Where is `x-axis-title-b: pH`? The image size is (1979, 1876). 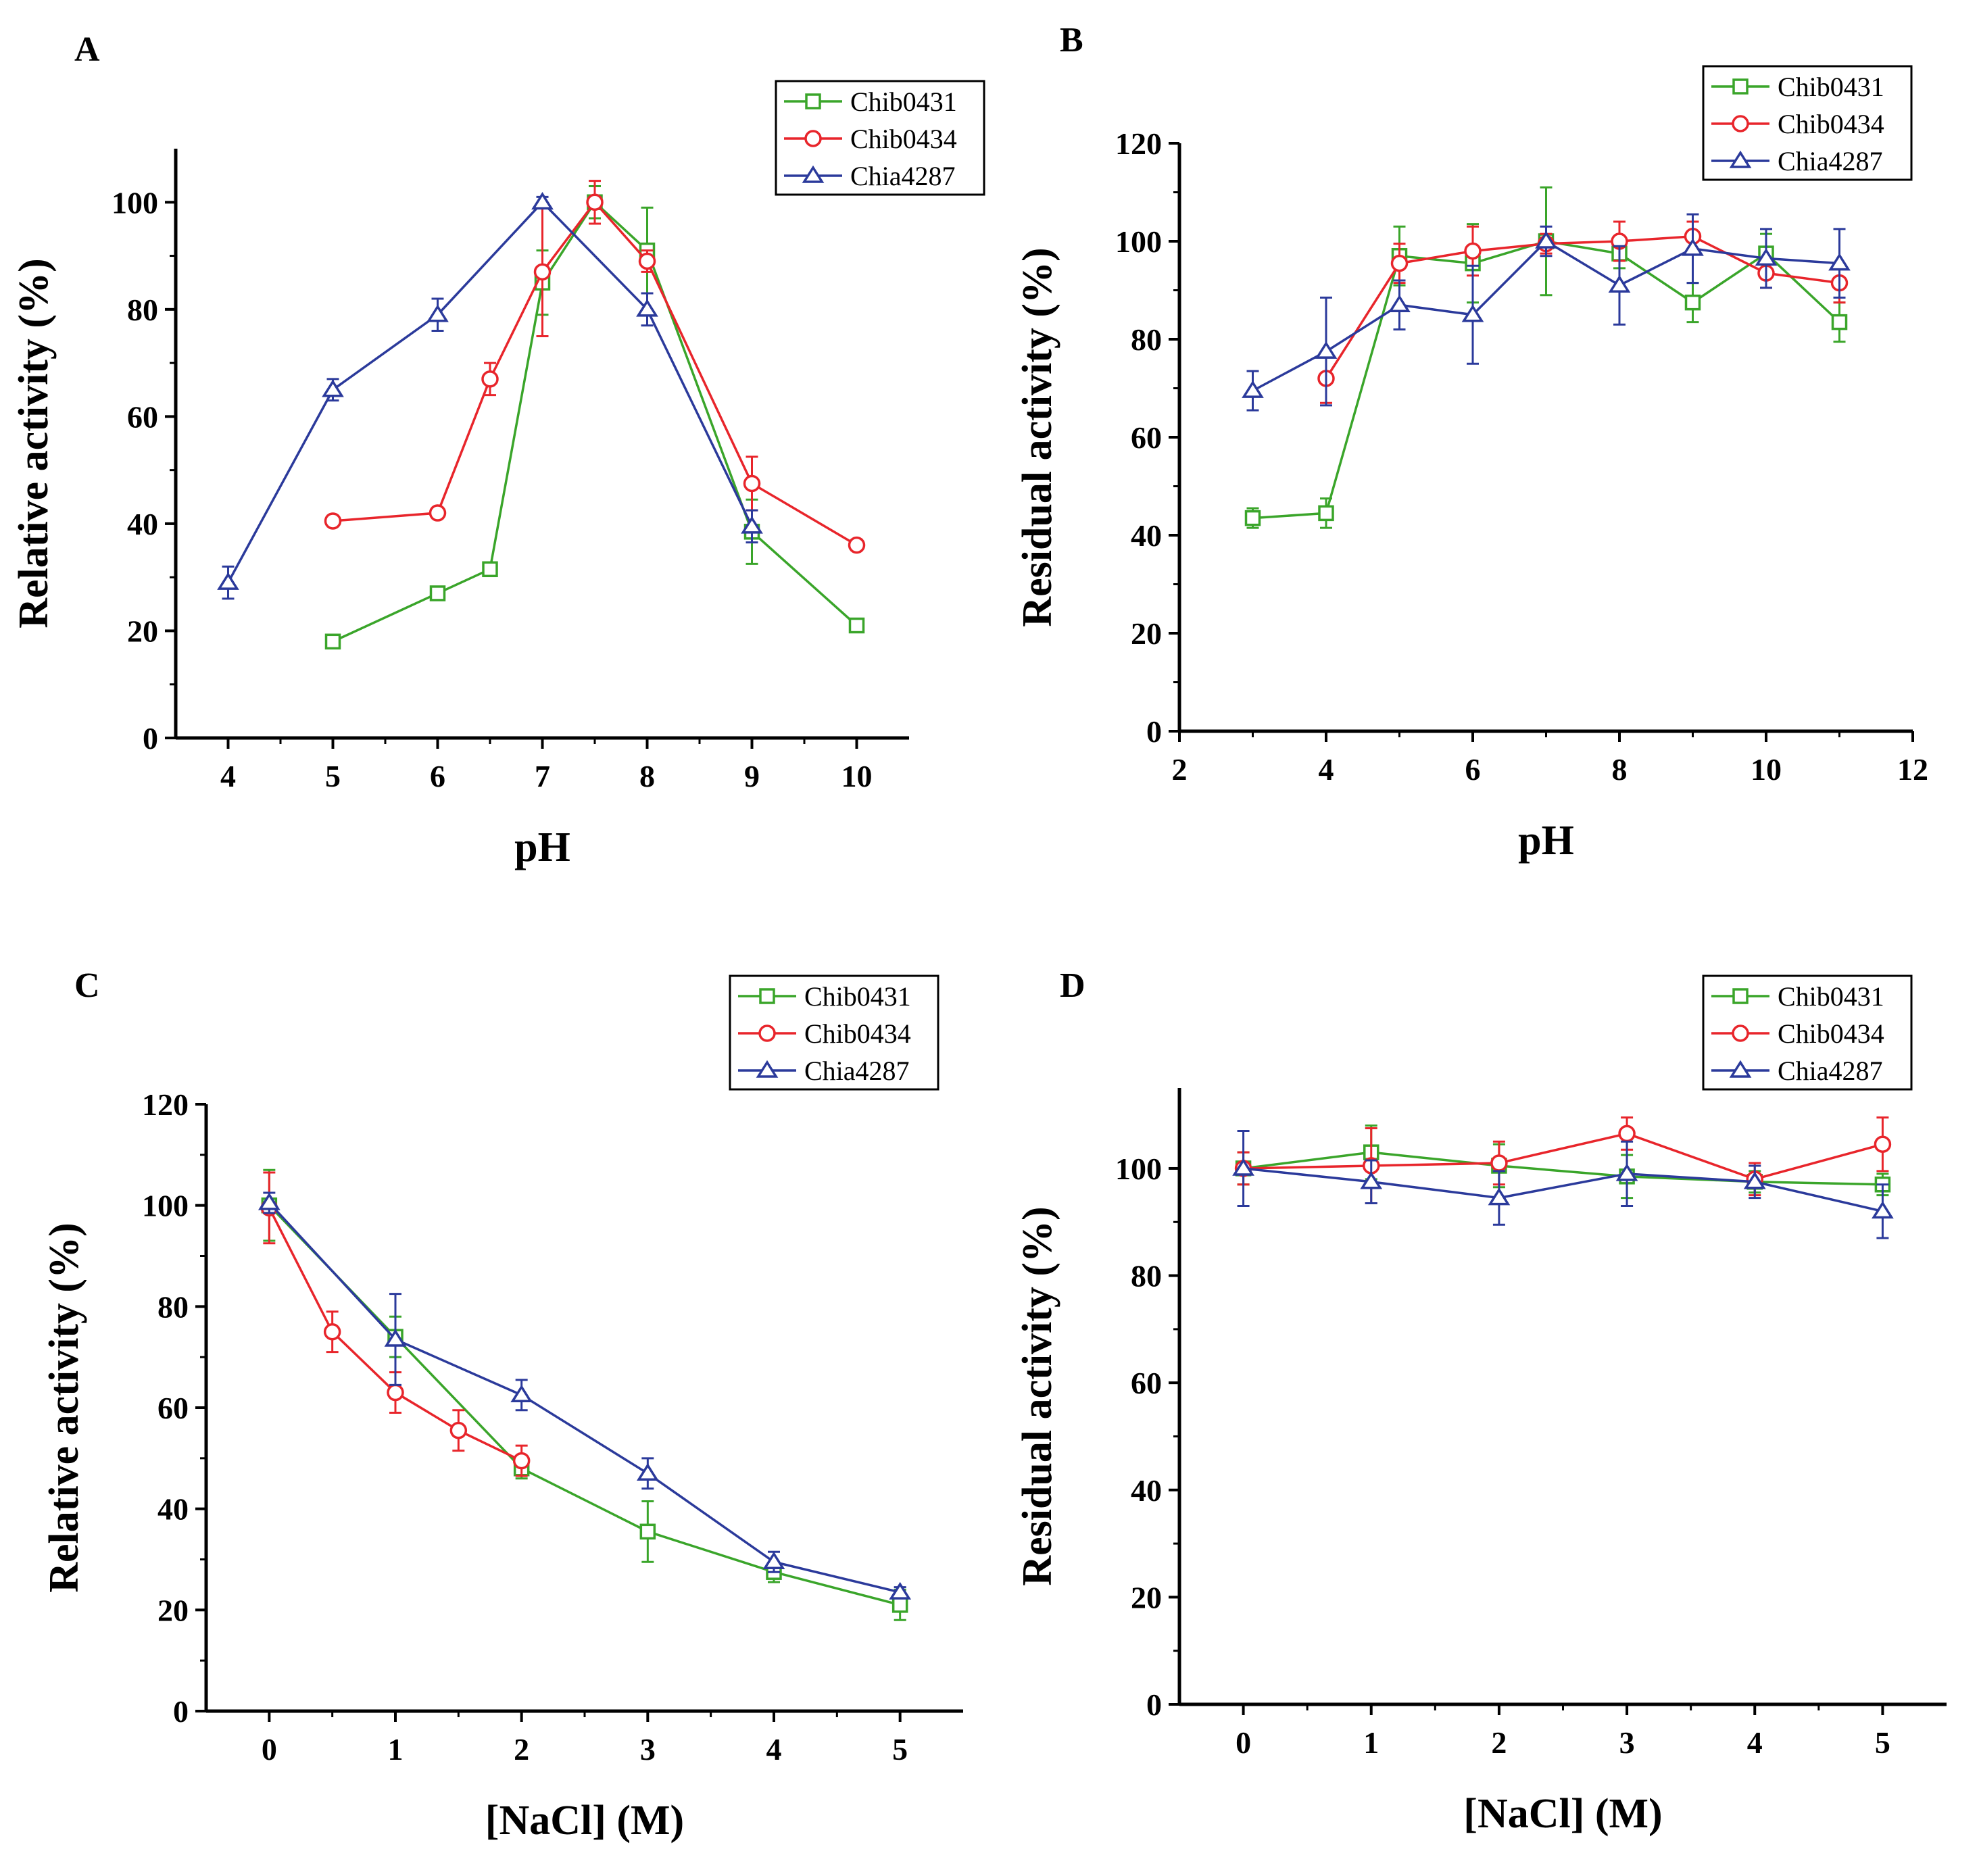
x-axis-title-b: pH is located at coordinates (1546, 841).